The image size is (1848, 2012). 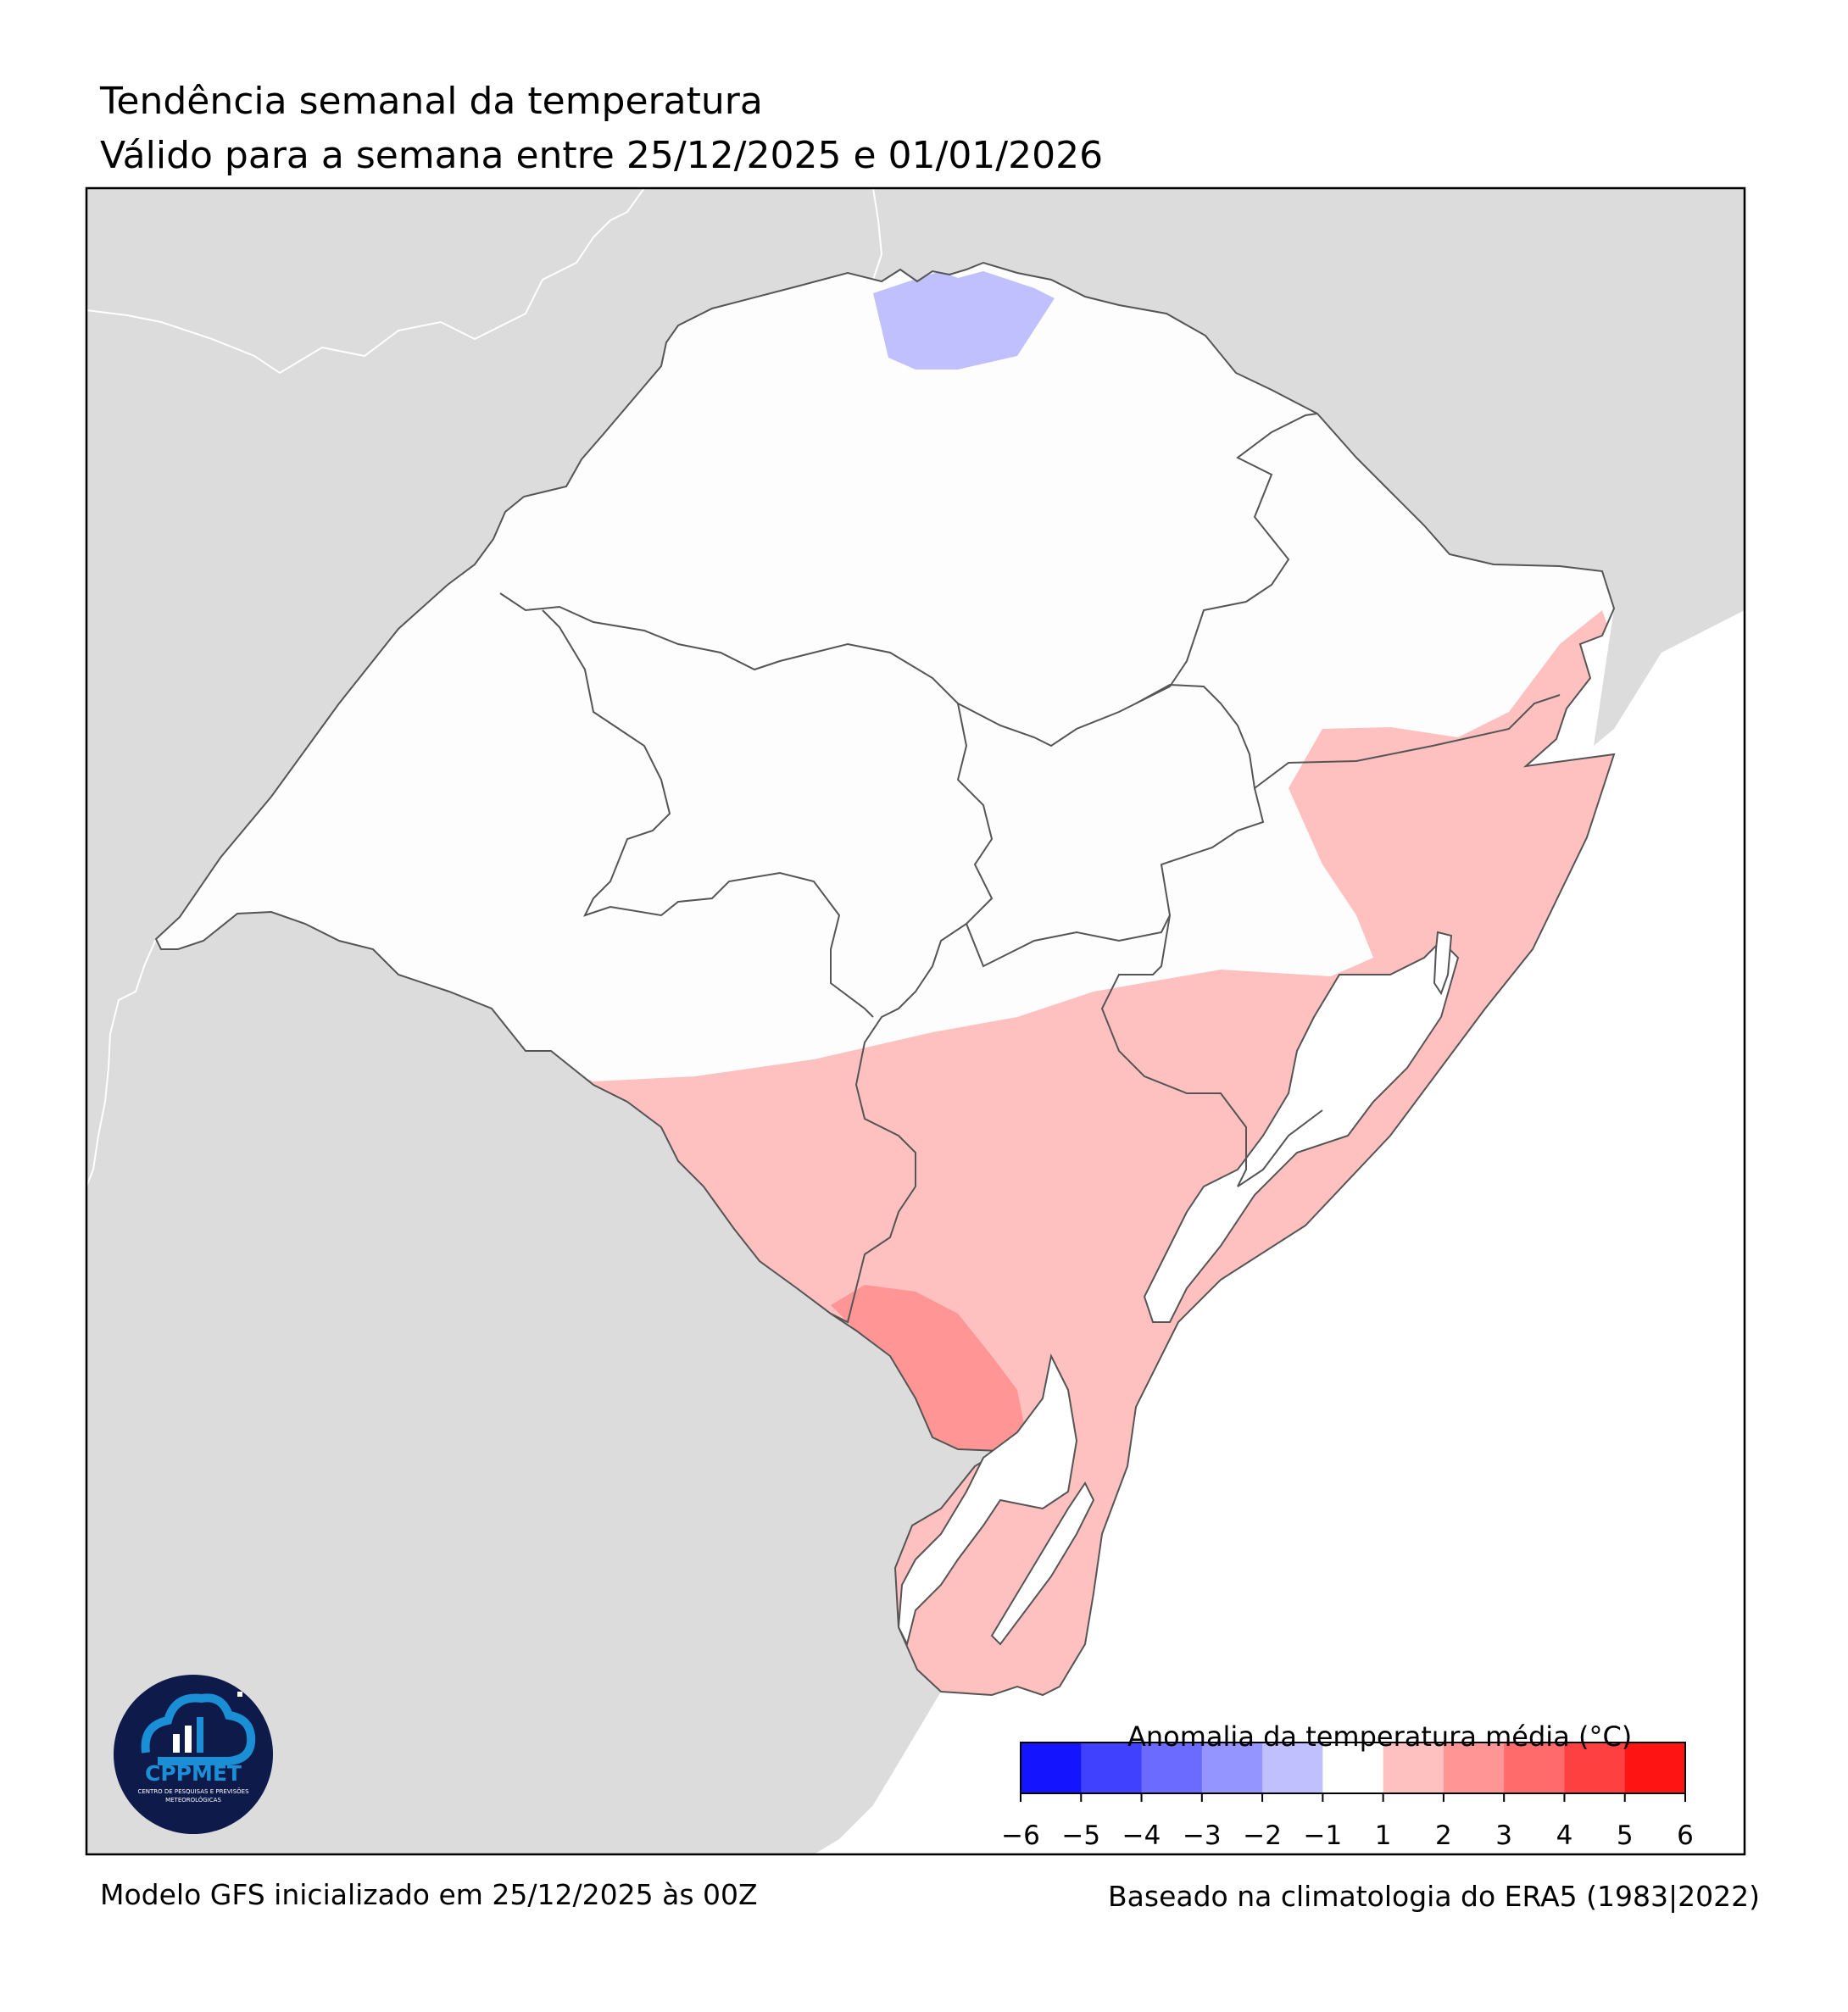 I want to click on colorbar, so click(x=1353, y=1772).